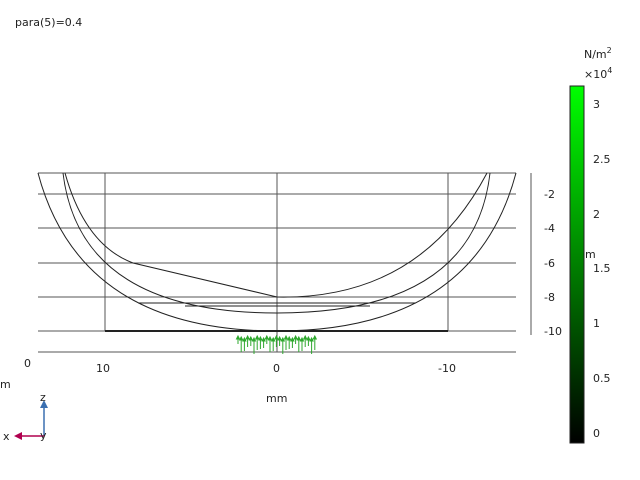 This screenshot has width=640, height=480. I want to click on x-tick-label: -10, so click(447, 368).